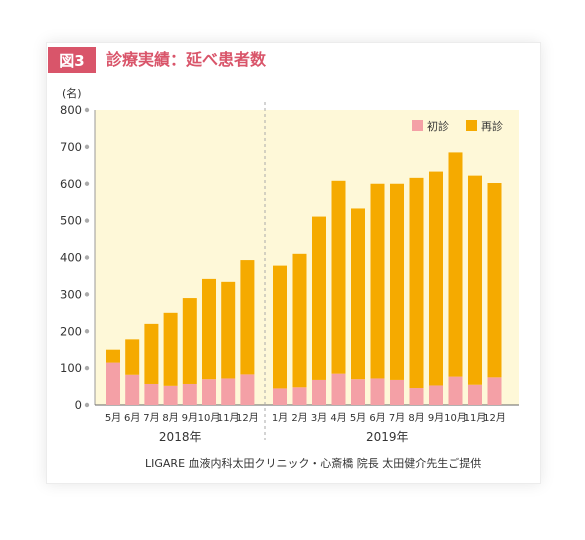 This screenshot has height=540, width=585. Describe the element at coordinates (71, 110) in the screenshot. I see `y-tick-label: 800` at that location.